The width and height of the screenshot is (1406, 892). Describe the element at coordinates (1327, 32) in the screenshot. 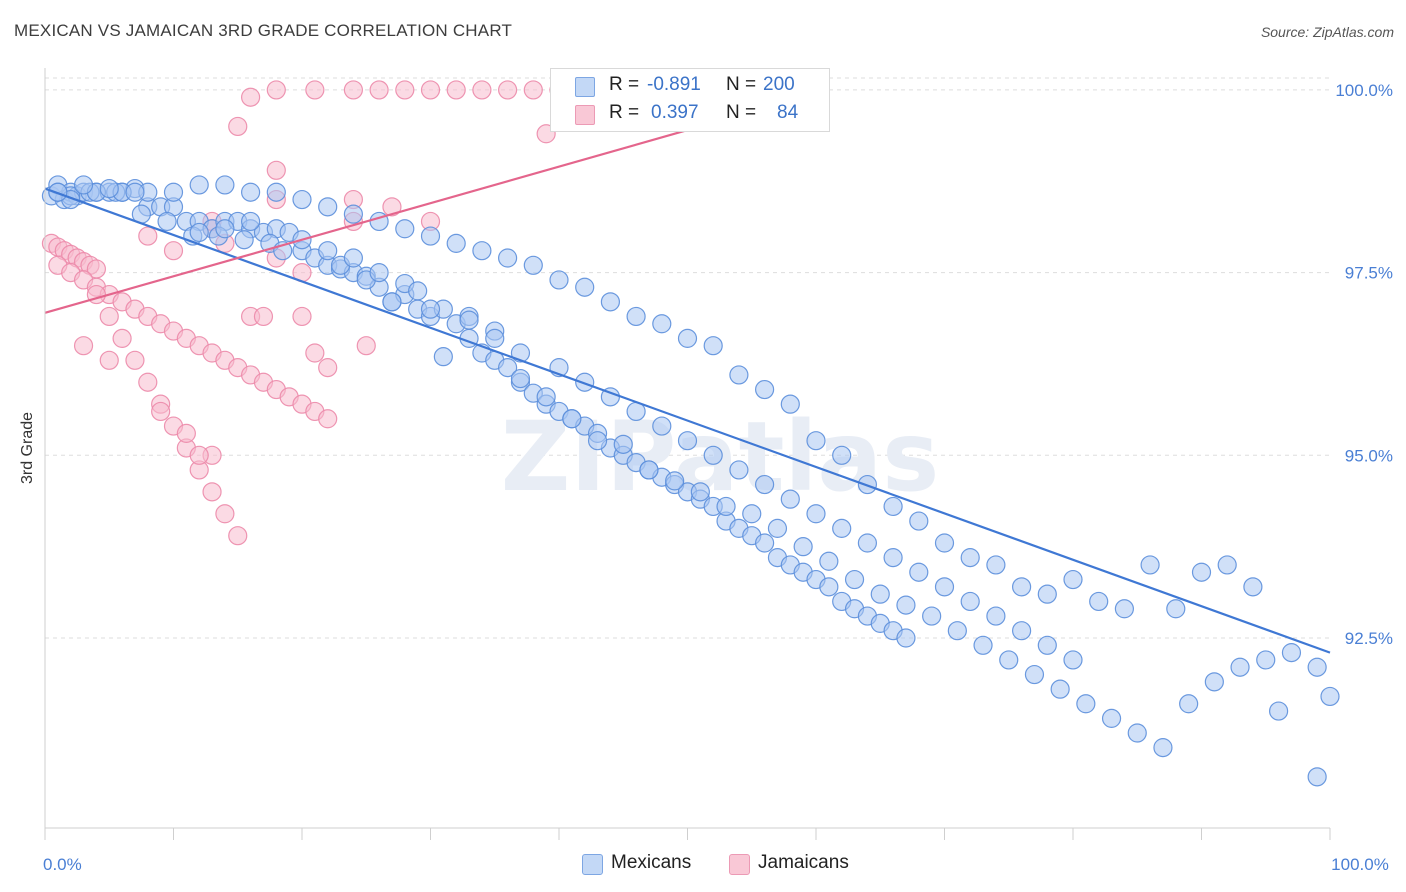

I see `source-credit: Source: ZipAtlas.com` at that location.